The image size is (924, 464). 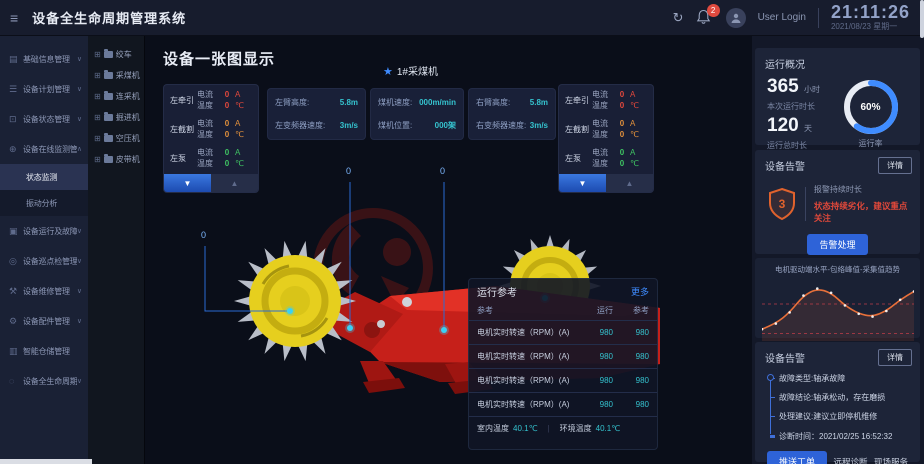 I want to click on remote-diagnosis-button: 远程诊断, so click(x=850, y=460).